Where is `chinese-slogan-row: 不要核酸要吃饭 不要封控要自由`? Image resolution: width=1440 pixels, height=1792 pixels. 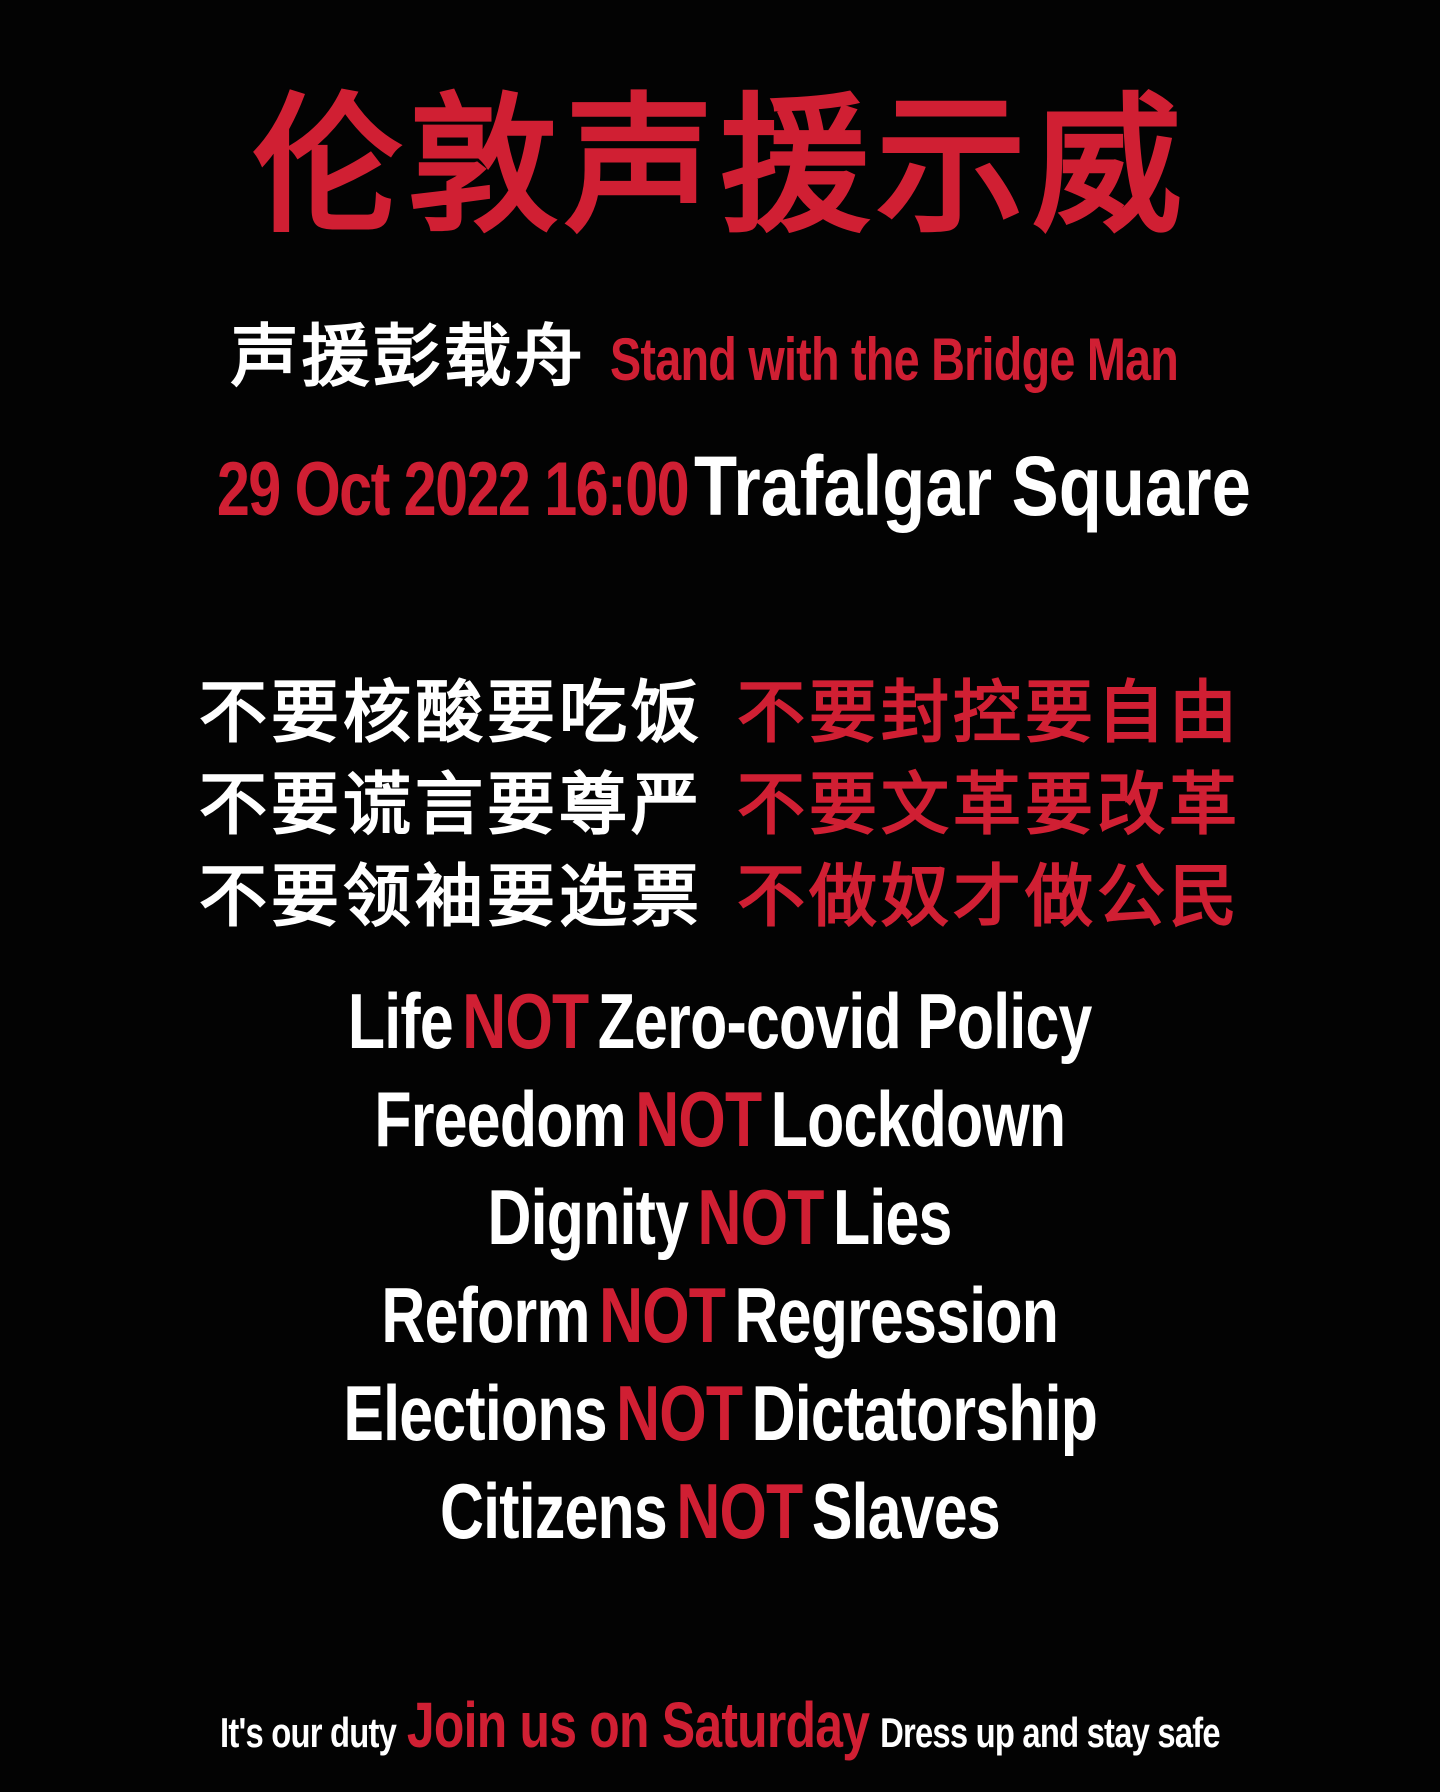
chinese-slogan-row: 不要核酸要吃饭 不要封控要自由 is located at coordinates (720, 714).